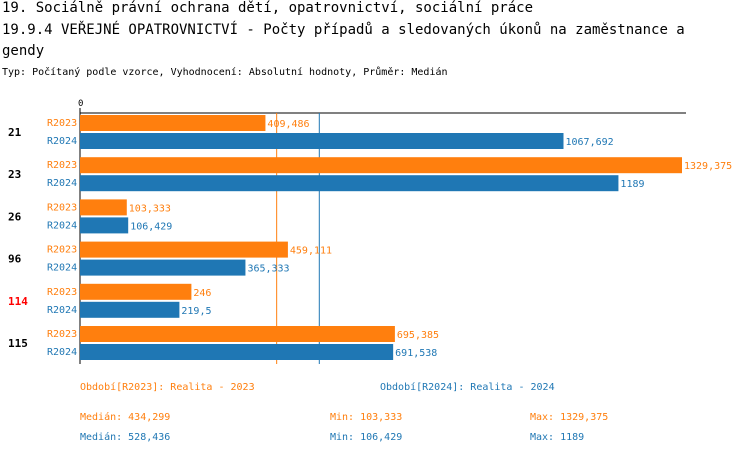 The width and height of the screenshot is (750, 456). I want to click on category-label-114: 114, so click(18, 301).